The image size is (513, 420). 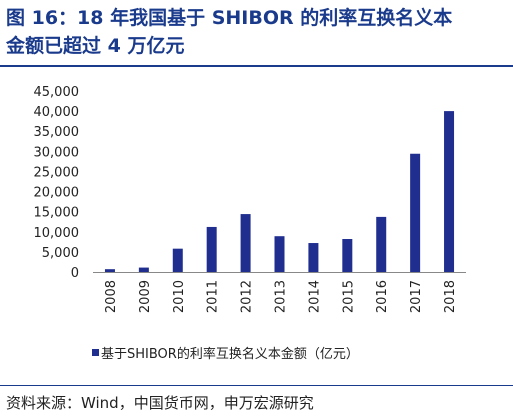 What do you see at coordinates (247, 296) in the screenshot?
I see `x-tick-label: 2012` at bounding box center [247, 296].